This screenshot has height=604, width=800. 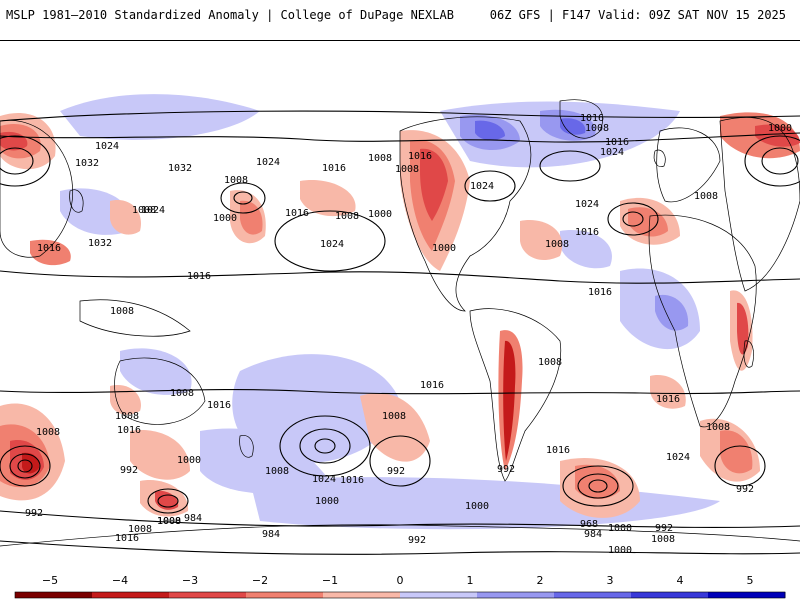 I want to click on colorbar-tick-label: 2, so click(x=540, y=580).